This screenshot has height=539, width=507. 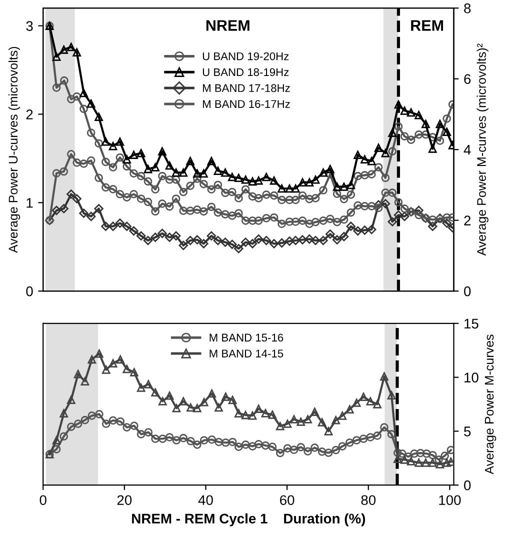 I want to click on y2-tick-label: 6, so click(x=467, y=79).